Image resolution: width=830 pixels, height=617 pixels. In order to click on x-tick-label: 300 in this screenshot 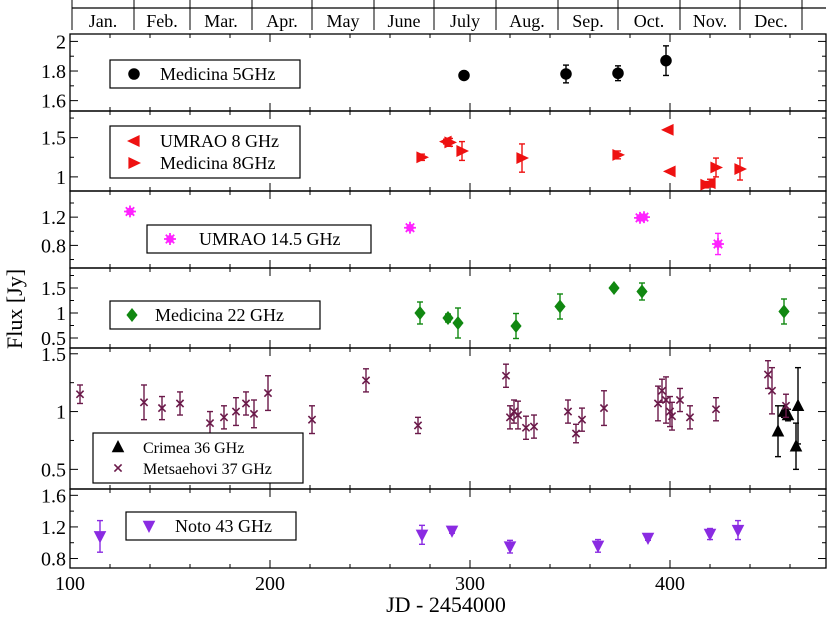, I will do `click(470, 584)`.